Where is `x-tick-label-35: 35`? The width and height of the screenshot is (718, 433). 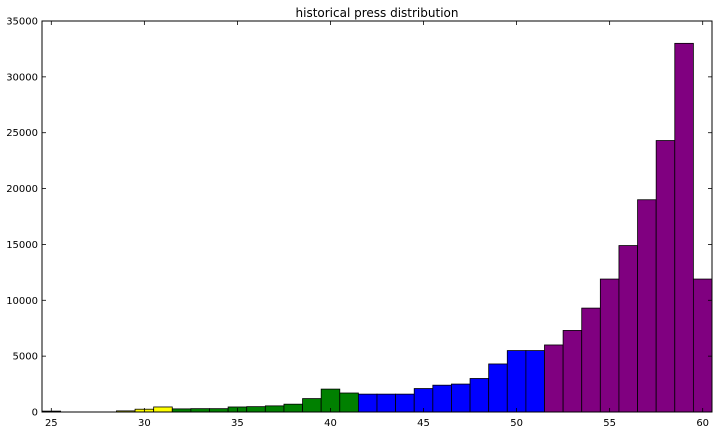
x-tick-label-35: 35 is located at coordinates (237, 423).